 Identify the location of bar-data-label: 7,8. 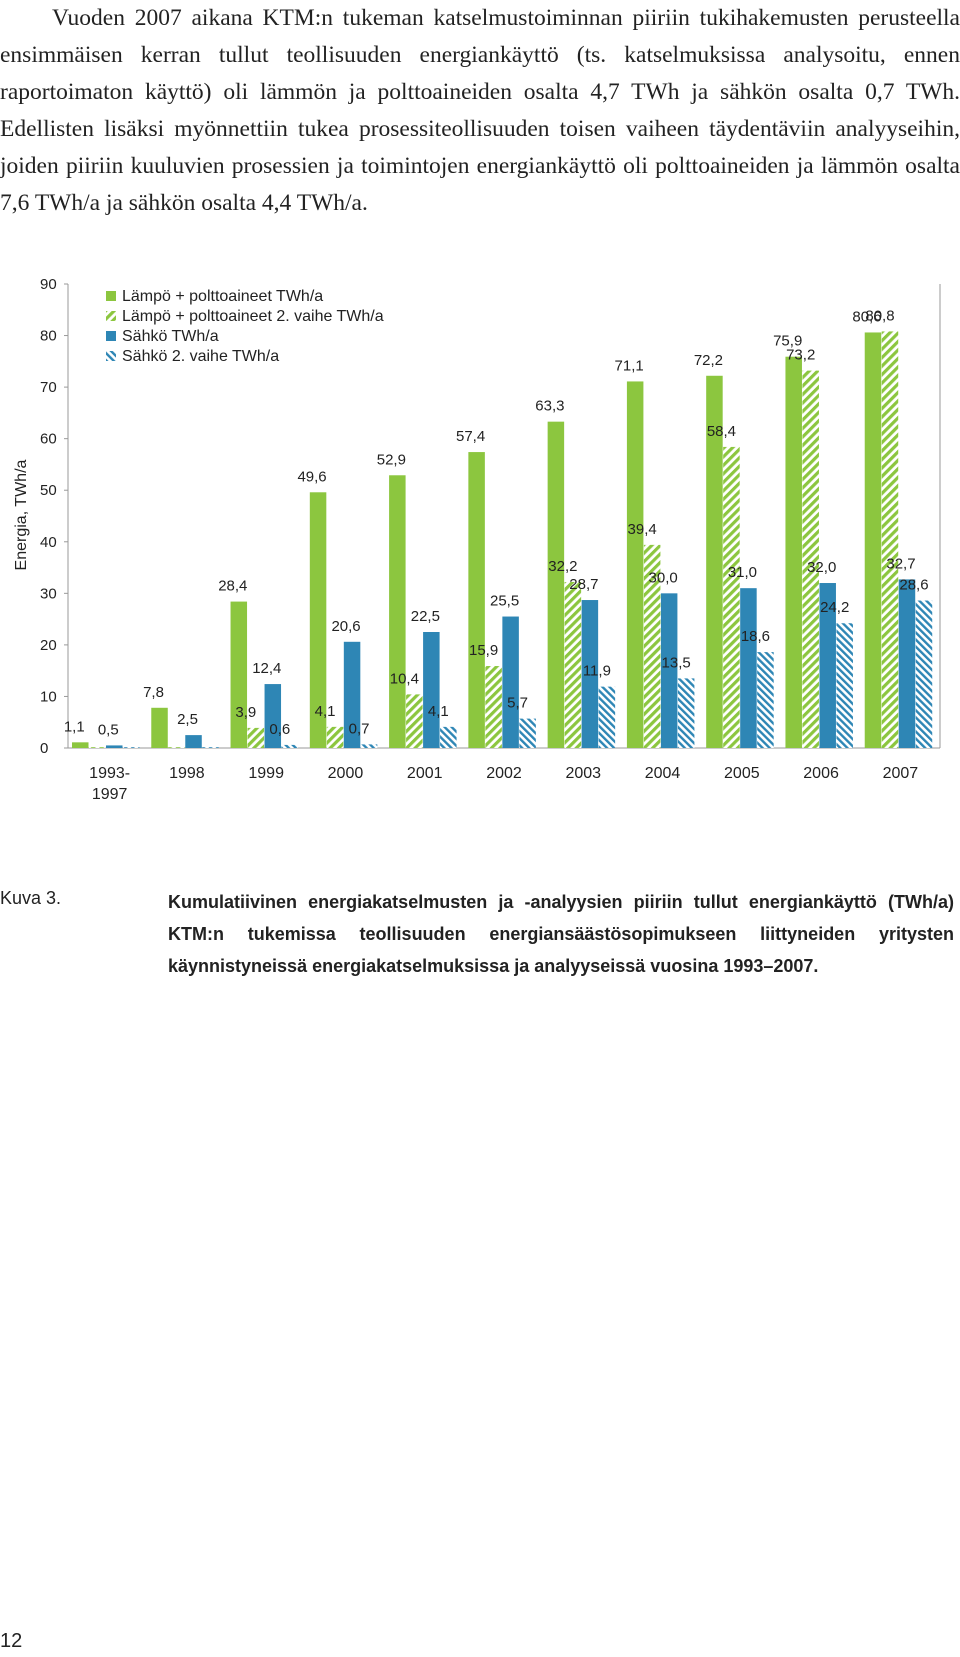
(153, 692).